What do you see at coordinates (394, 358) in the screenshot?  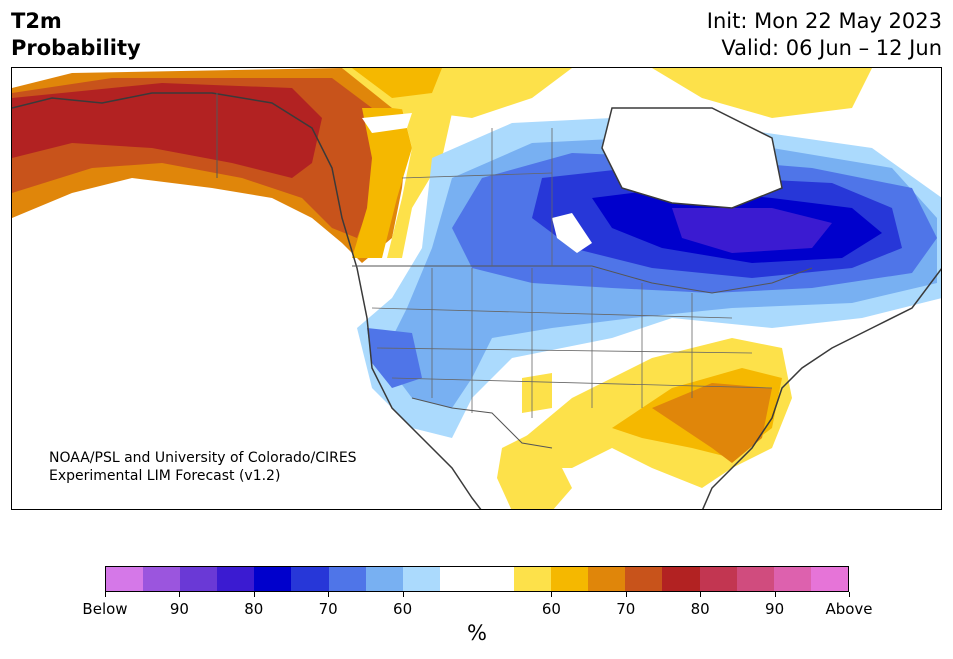 I see `cold-region-sw` at bounding box center [394, 358].